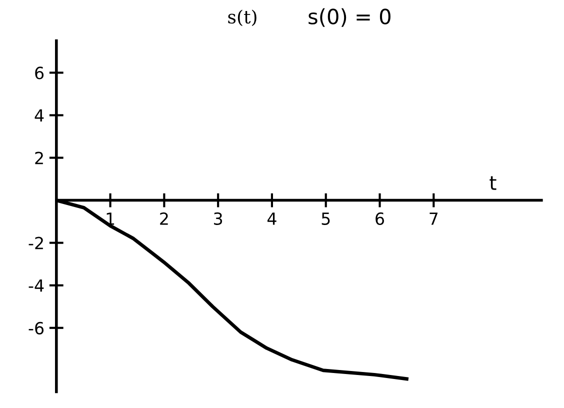  I want to click on x-tick-label: 7, so click(434, 218).